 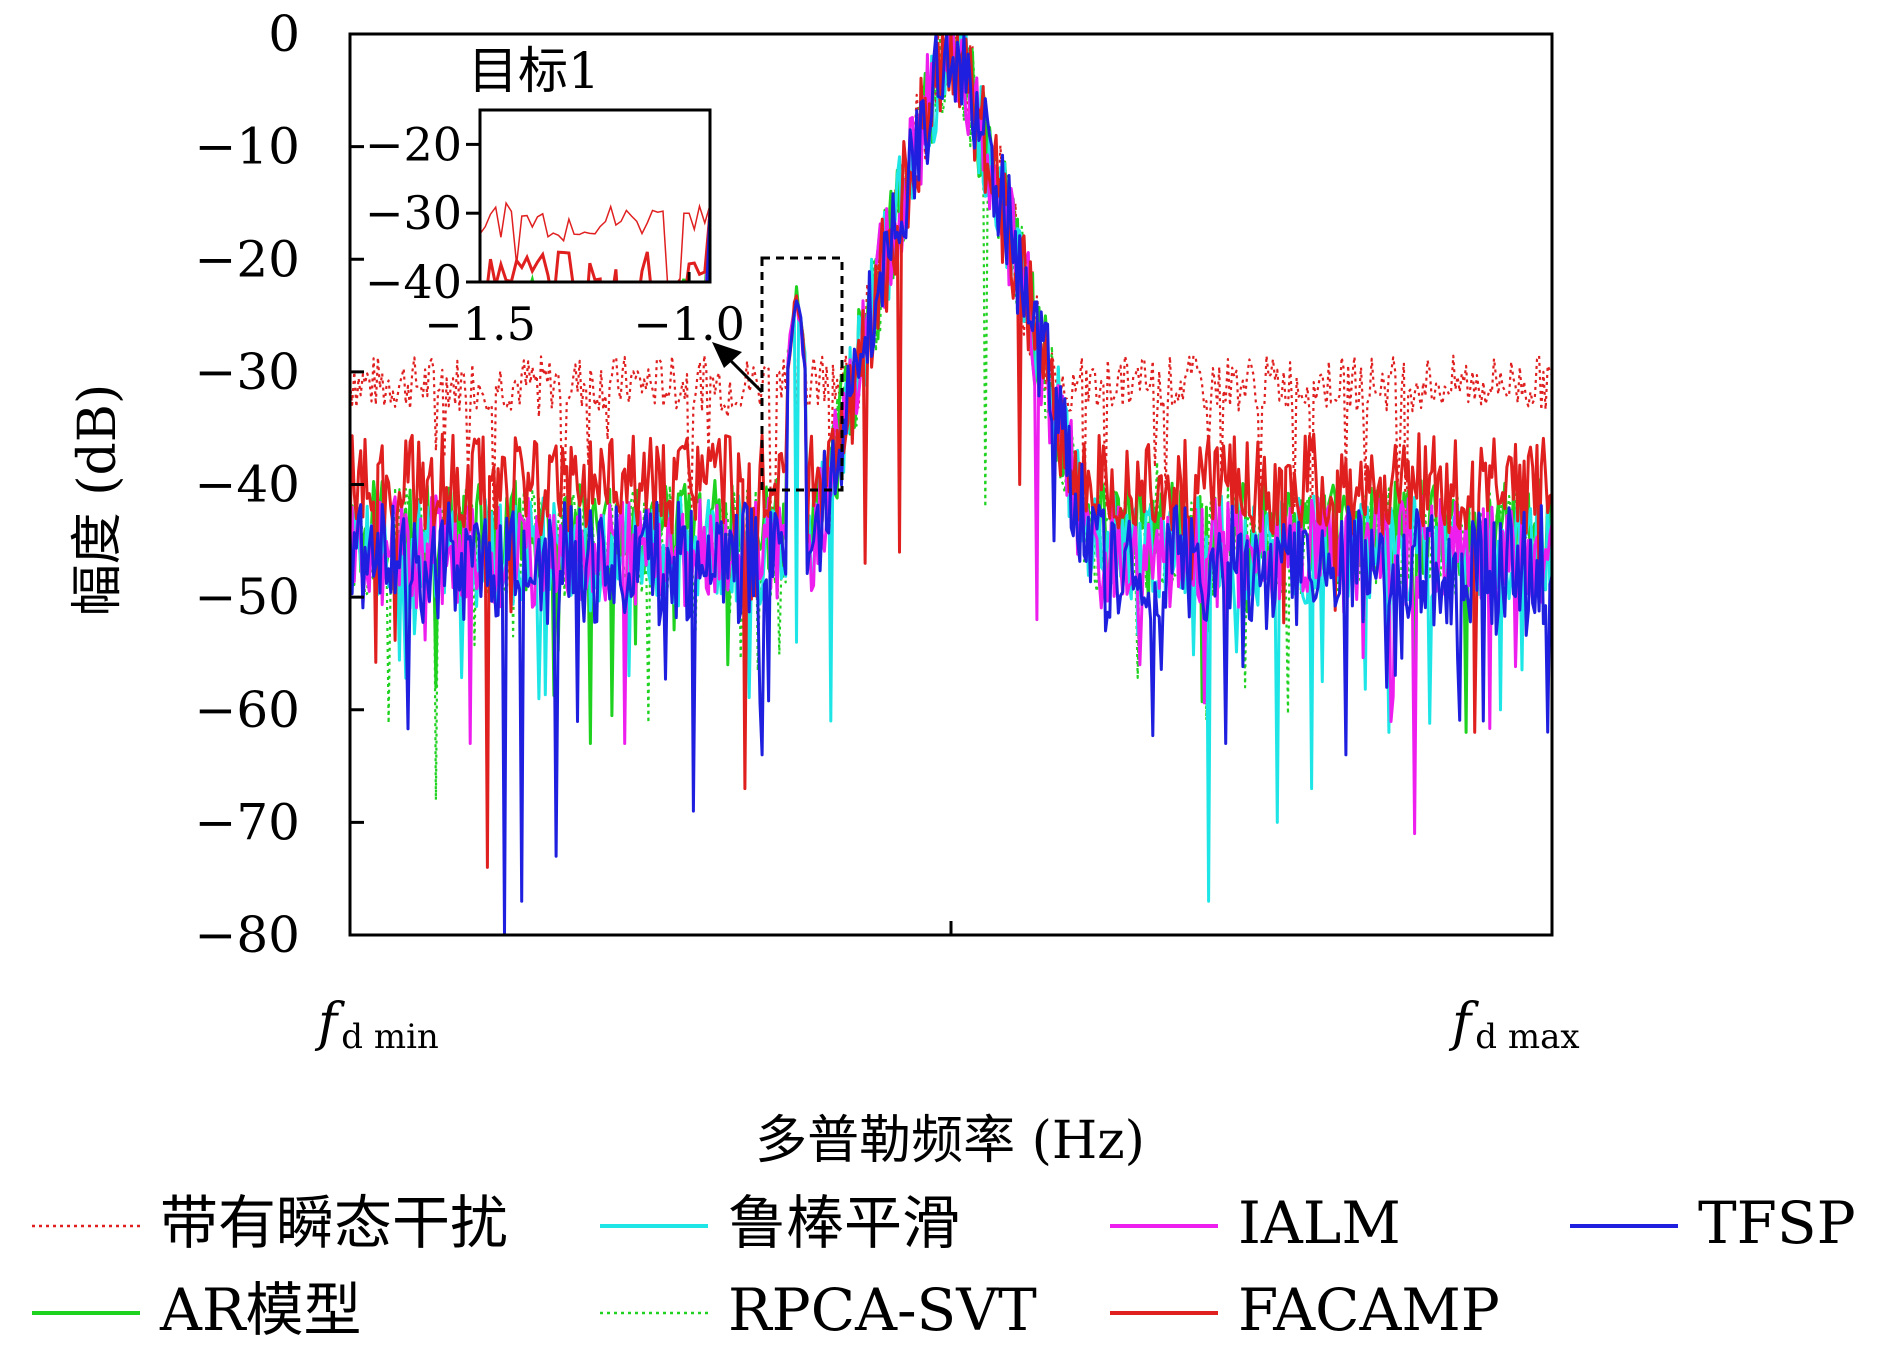 What do you see at coordinates (247, 822) in the screenshot?
I see `y-tick-label-7: −70` at bounding box center [247, 822].